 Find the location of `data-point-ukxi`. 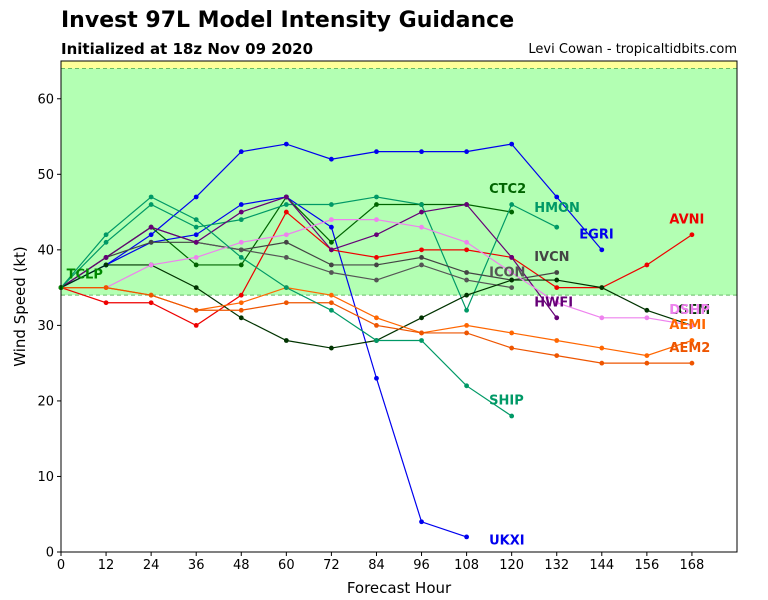

data-point-ukxi is located at coordinates (196, 235).